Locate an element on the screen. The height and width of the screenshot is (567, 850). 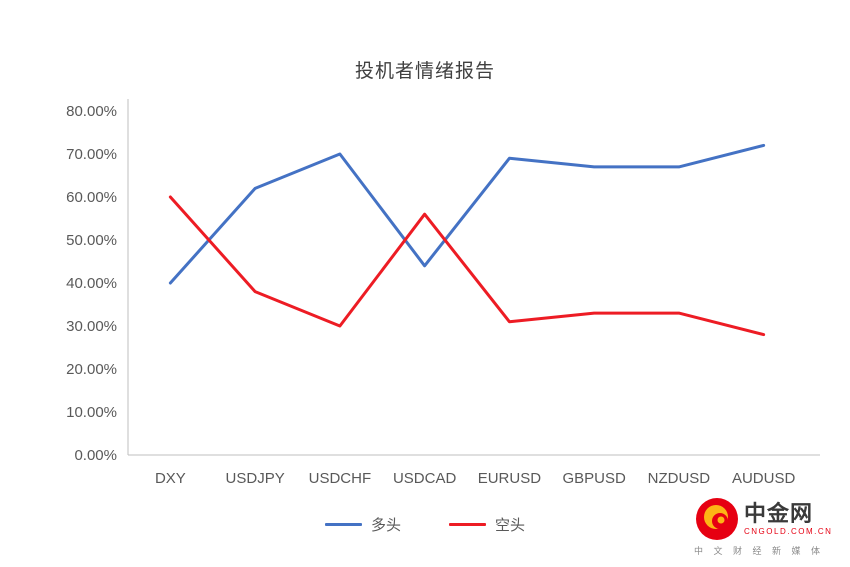
x-category-label: NZDUSD is located at coordinates (679, 478).